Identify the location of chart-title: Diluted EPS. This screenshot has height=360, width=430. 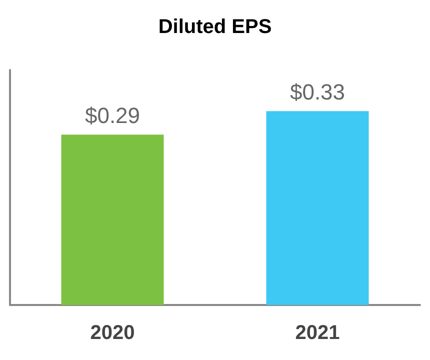
(215, 27).